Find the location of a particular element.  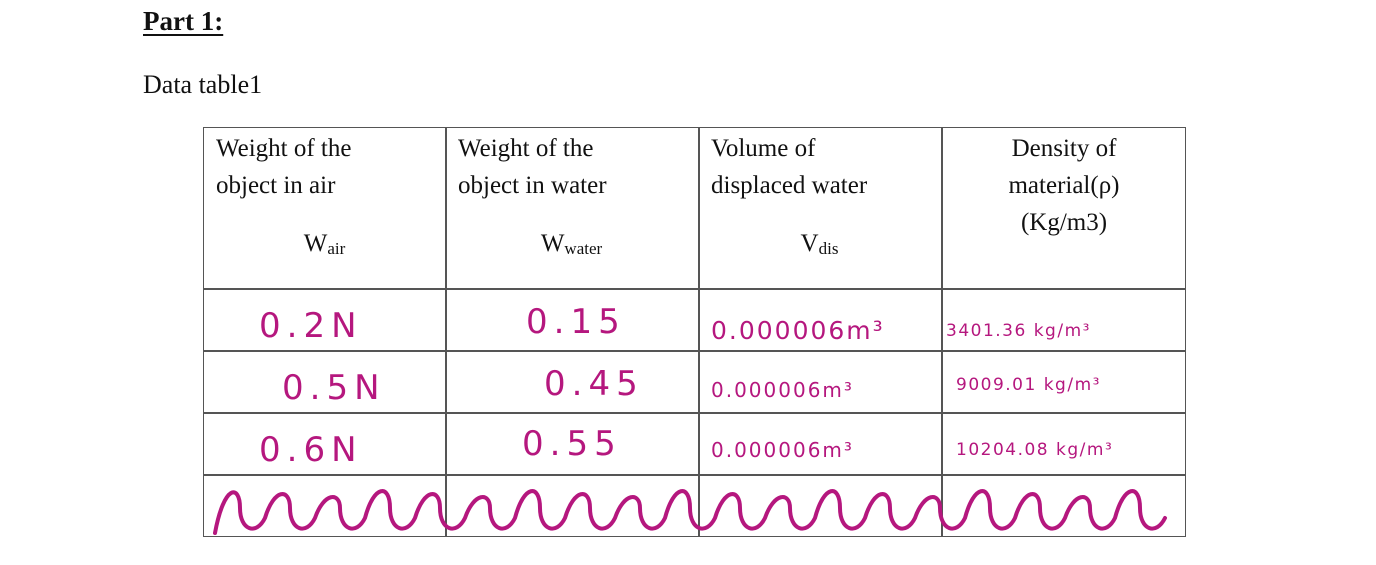

cell-w-air-2: 0.5N is located at coordinates (334, 388).